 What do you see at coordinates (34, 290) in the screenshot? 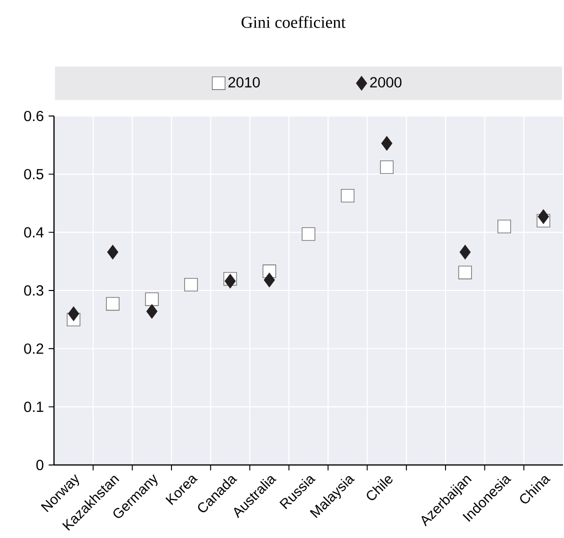
I see `y-tick-label: 0.3` at bounding box center [34, 290].